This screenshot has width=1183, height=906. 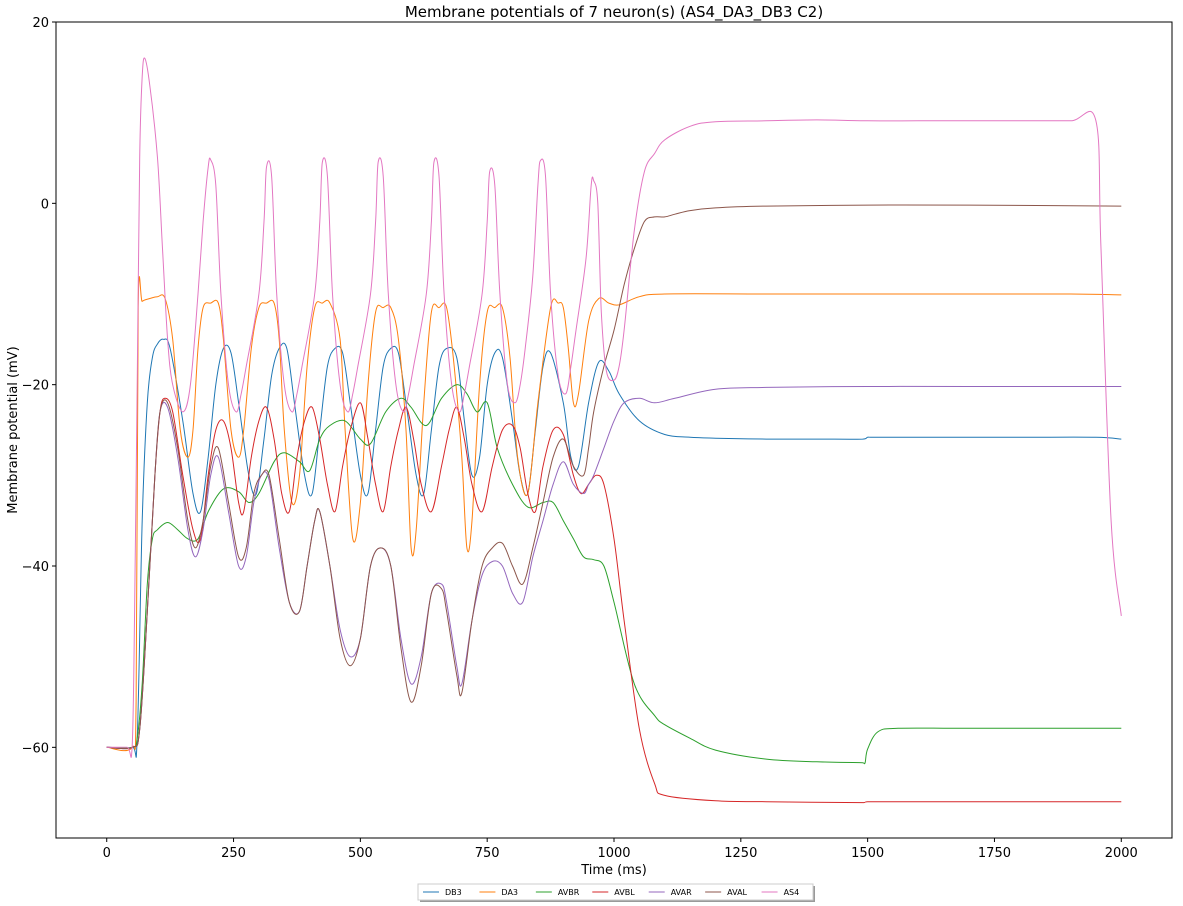 I want to click on y-tick-label: −20, so click(x=35, y=386).